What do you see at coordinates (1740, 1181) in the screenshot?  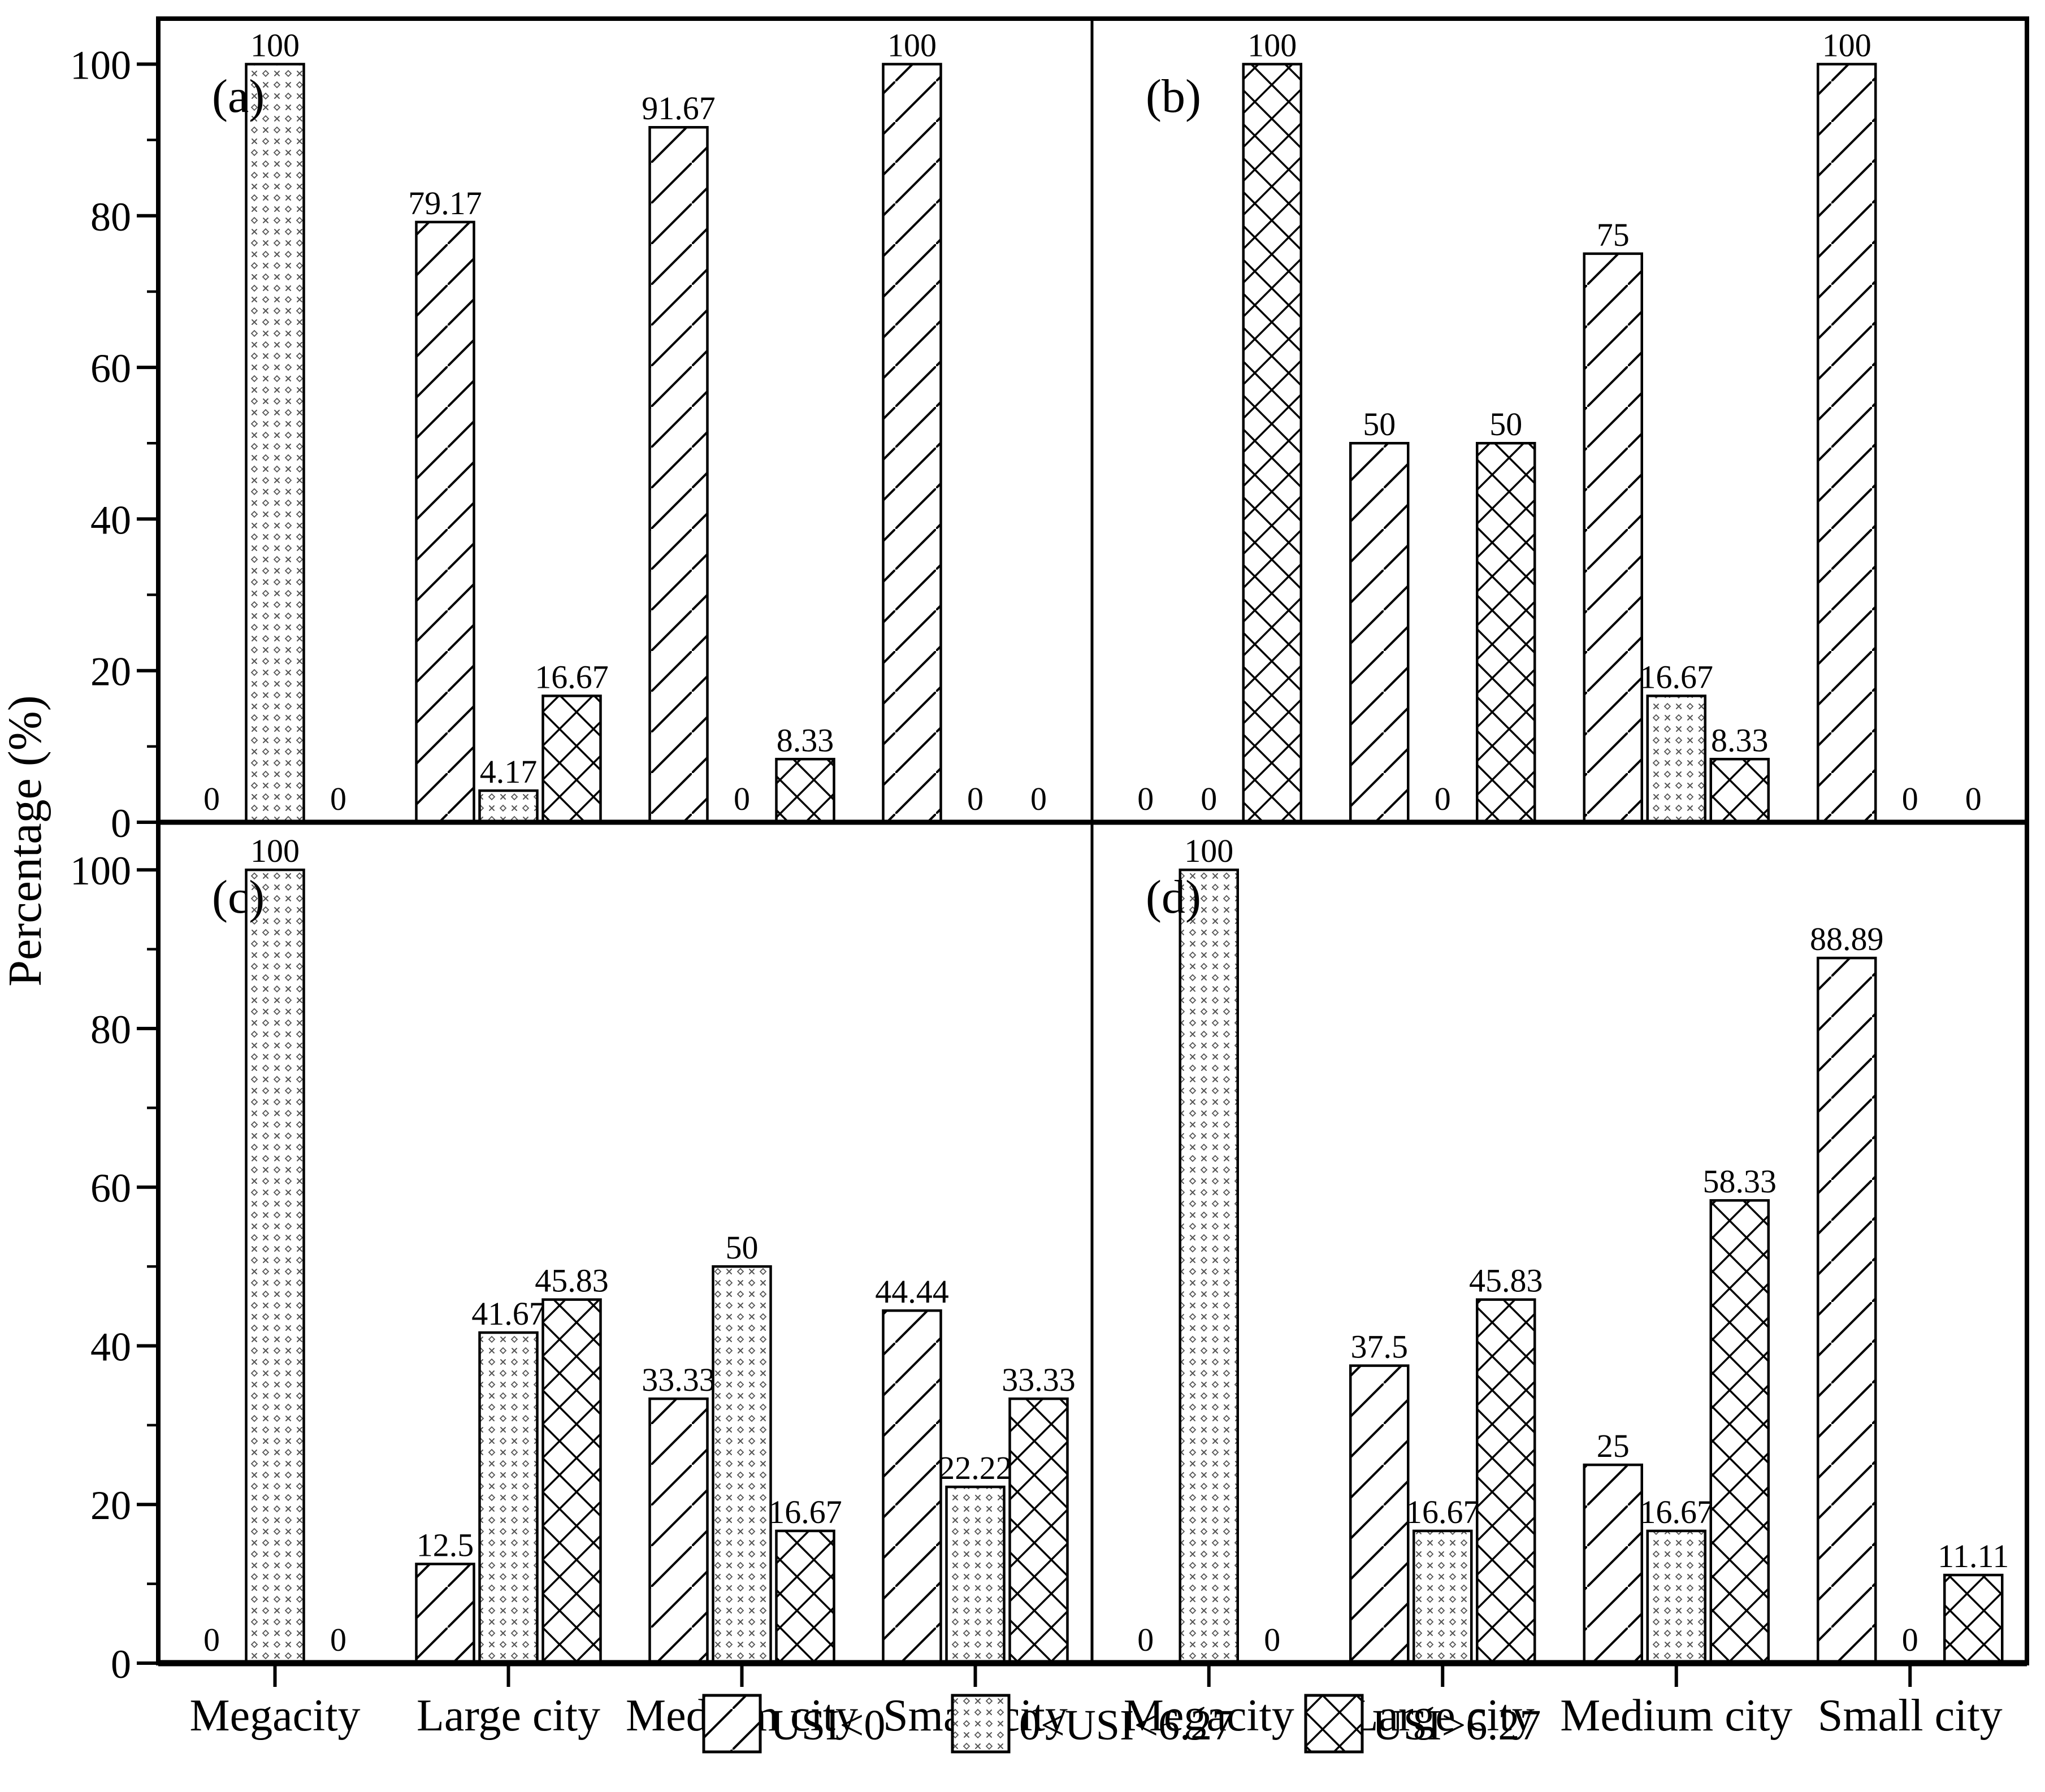 I see `bar-value-label: 58.33` at bounding box center [1740, 1181].